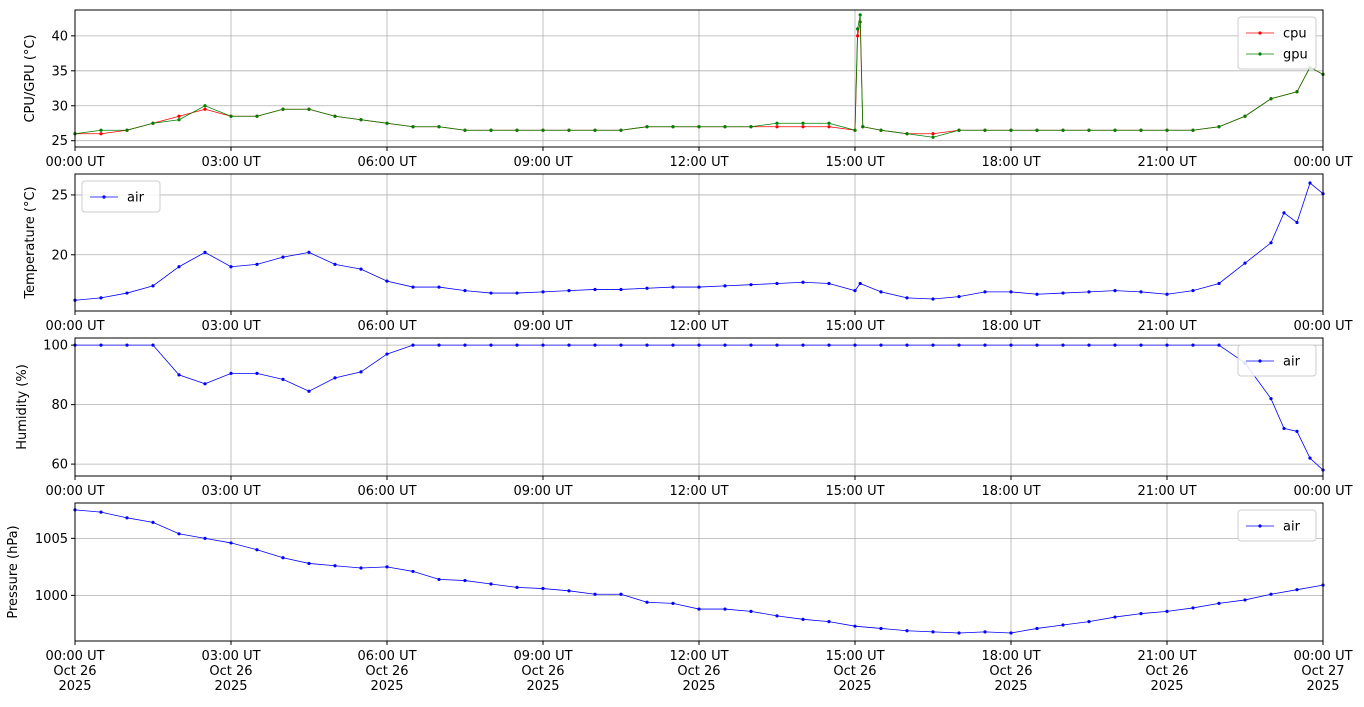 The height and width of the screenshot is (707, 1364). I want to click on y-tick-label: 40, so click(59, 36).